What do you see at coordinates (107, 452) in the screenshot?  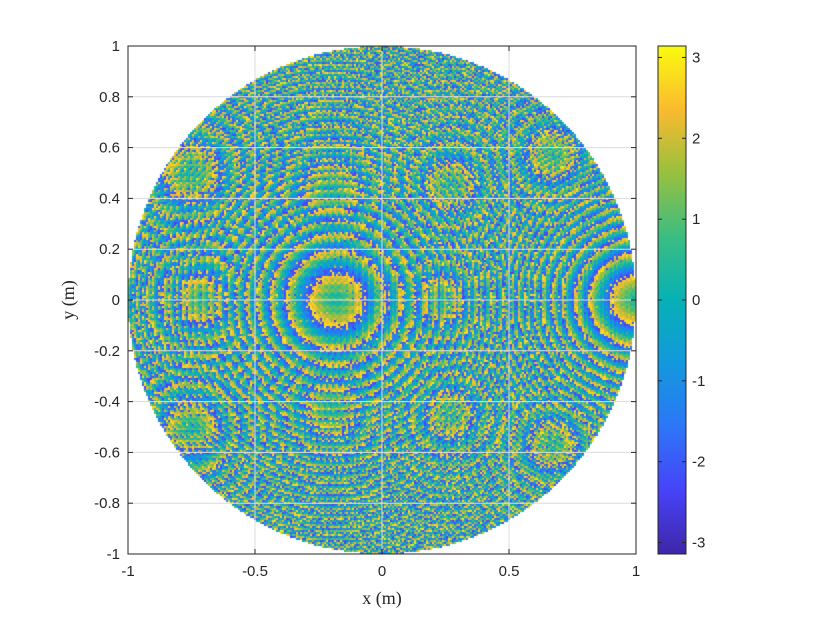 I see `y-tick-label: -0.6` at bounding box center [107, 452].